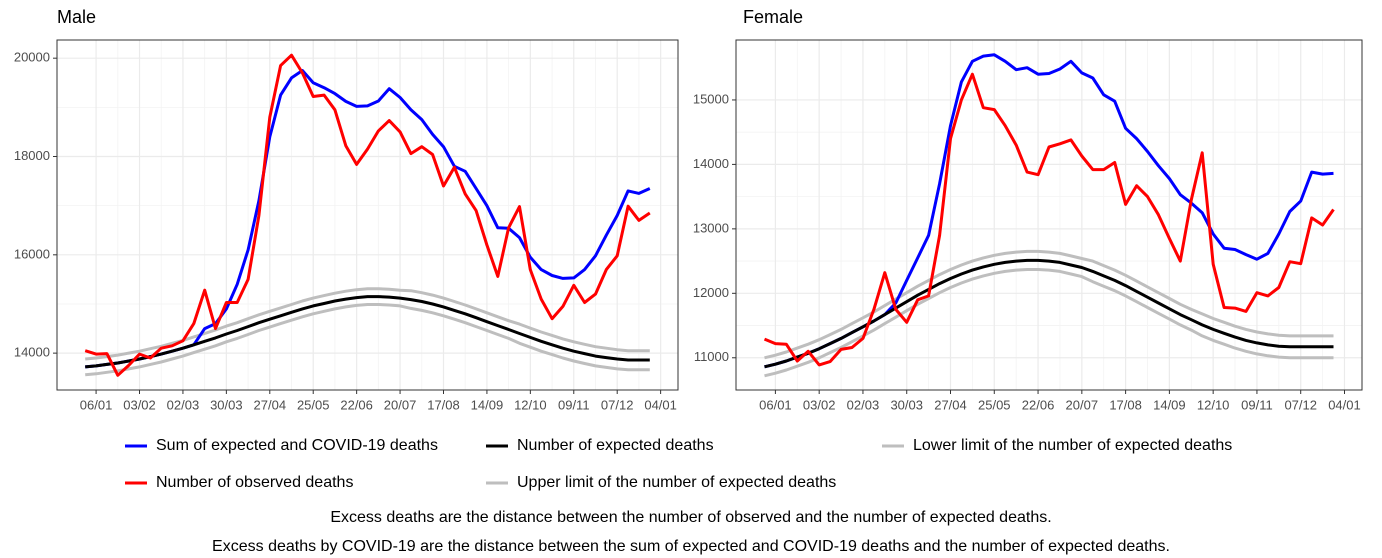 The width and height of the screenshot is (1382, 558). What do you see at coordinates (711, 227) in the screenshot?
I see `y-tick-label: 13000` at bounding box center [711, 227].